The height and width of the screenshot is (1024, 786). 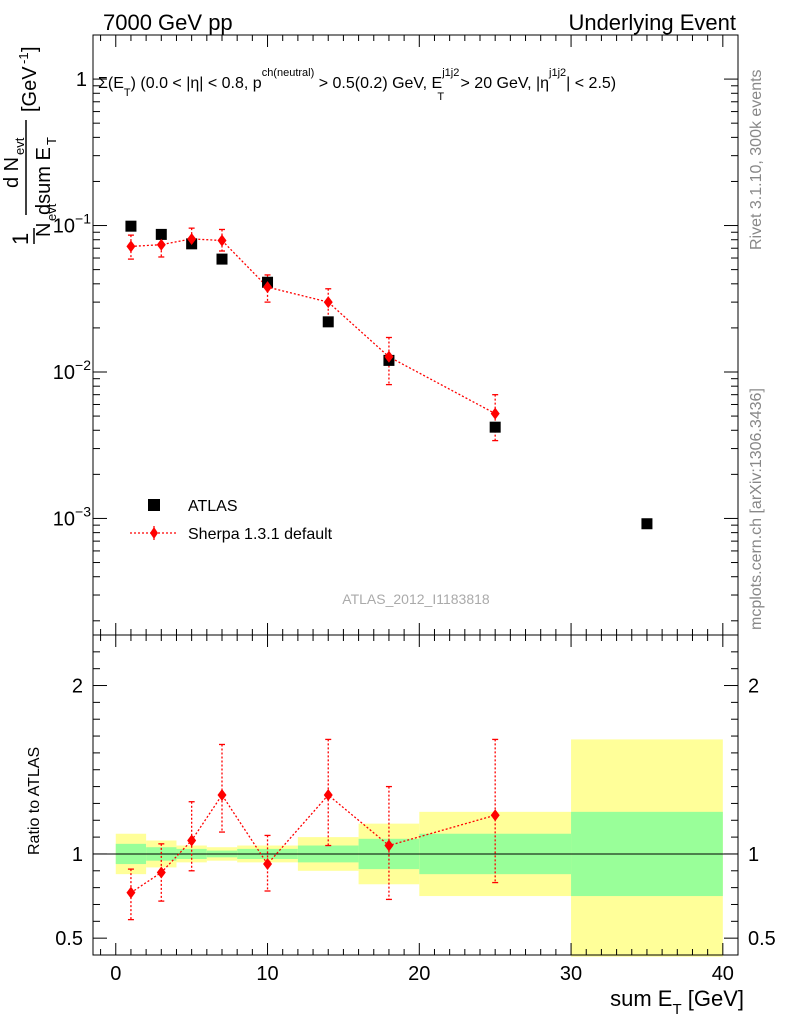 What do you see at coordinates (69, 939) in the screenshot?
I see `ratio-y-tick-label-left: 0.5` at bounding box center [69, 939].